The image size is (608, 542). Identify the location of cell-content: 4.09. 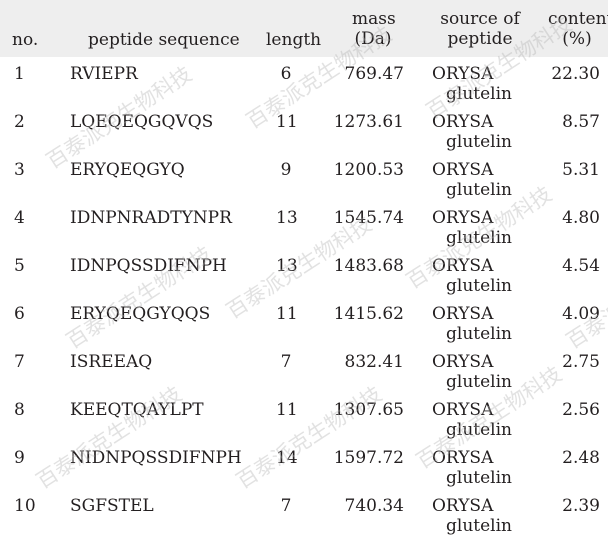
(581, 314).